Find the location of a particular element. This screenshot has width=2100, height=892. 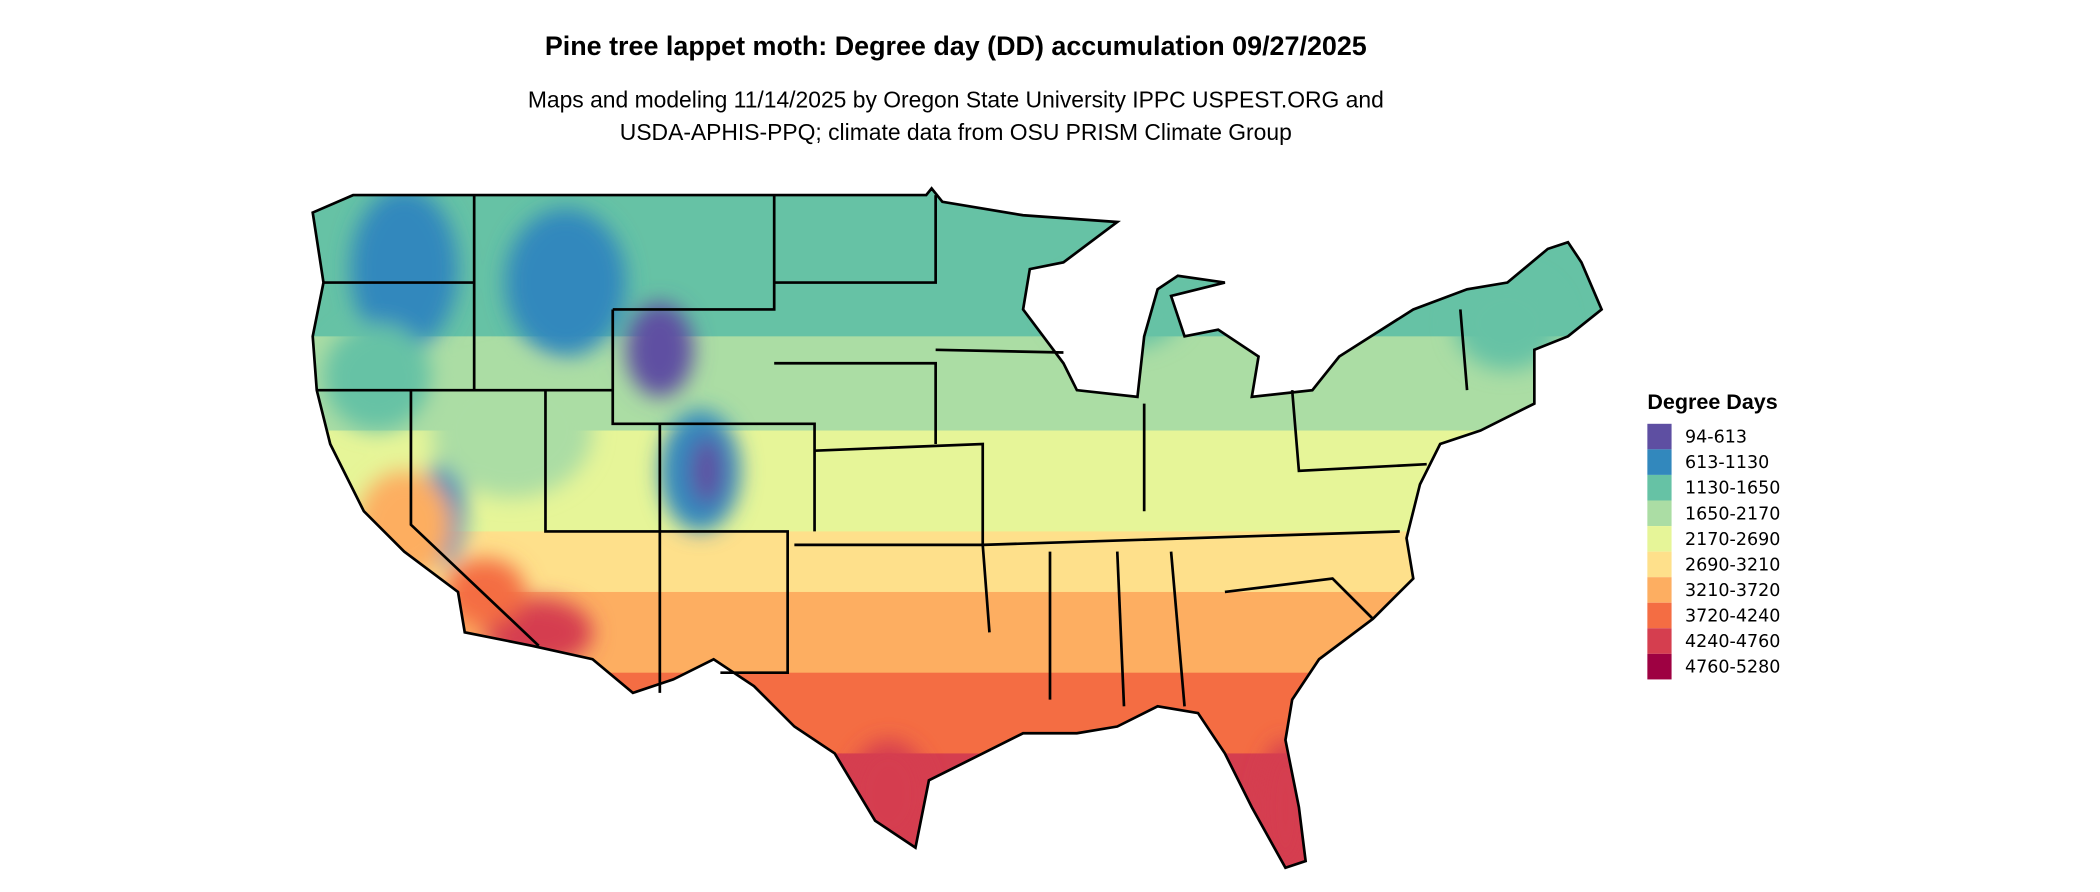

legend-label: 1650-2170 is located at coordinates (1732, 514).